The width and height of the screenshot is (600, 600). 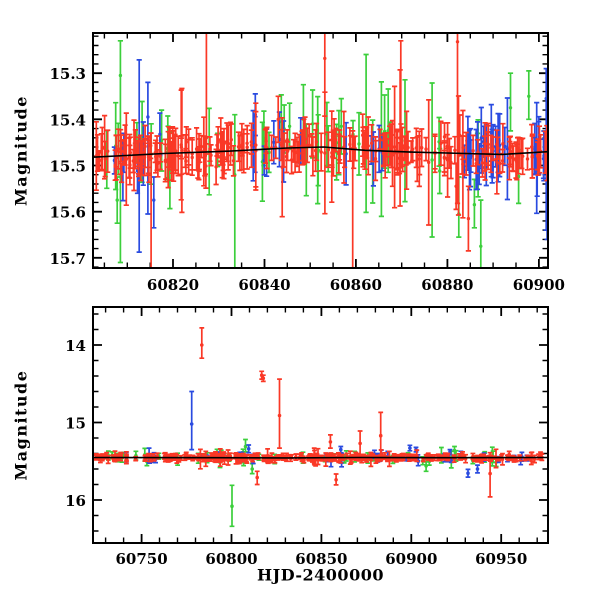 What do you see at coordinates (75, 346) in the screenshot?
I see `y-tick-label: 14` at bounding box center [75, 346].